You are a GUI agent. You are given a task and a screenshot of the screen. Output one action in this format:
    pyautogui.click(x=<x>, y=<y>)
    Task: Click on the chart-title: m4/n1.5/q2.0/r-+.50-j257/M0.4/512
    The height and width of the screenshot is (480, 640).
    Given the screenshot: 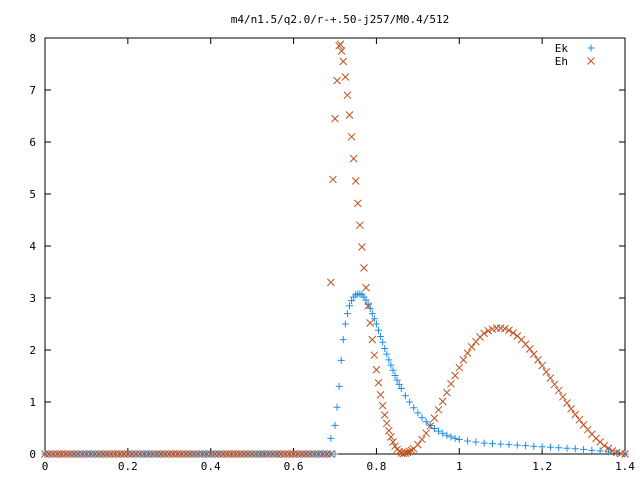 What is the action you would take?
    pyautogui.click(x=340, y=19)
    